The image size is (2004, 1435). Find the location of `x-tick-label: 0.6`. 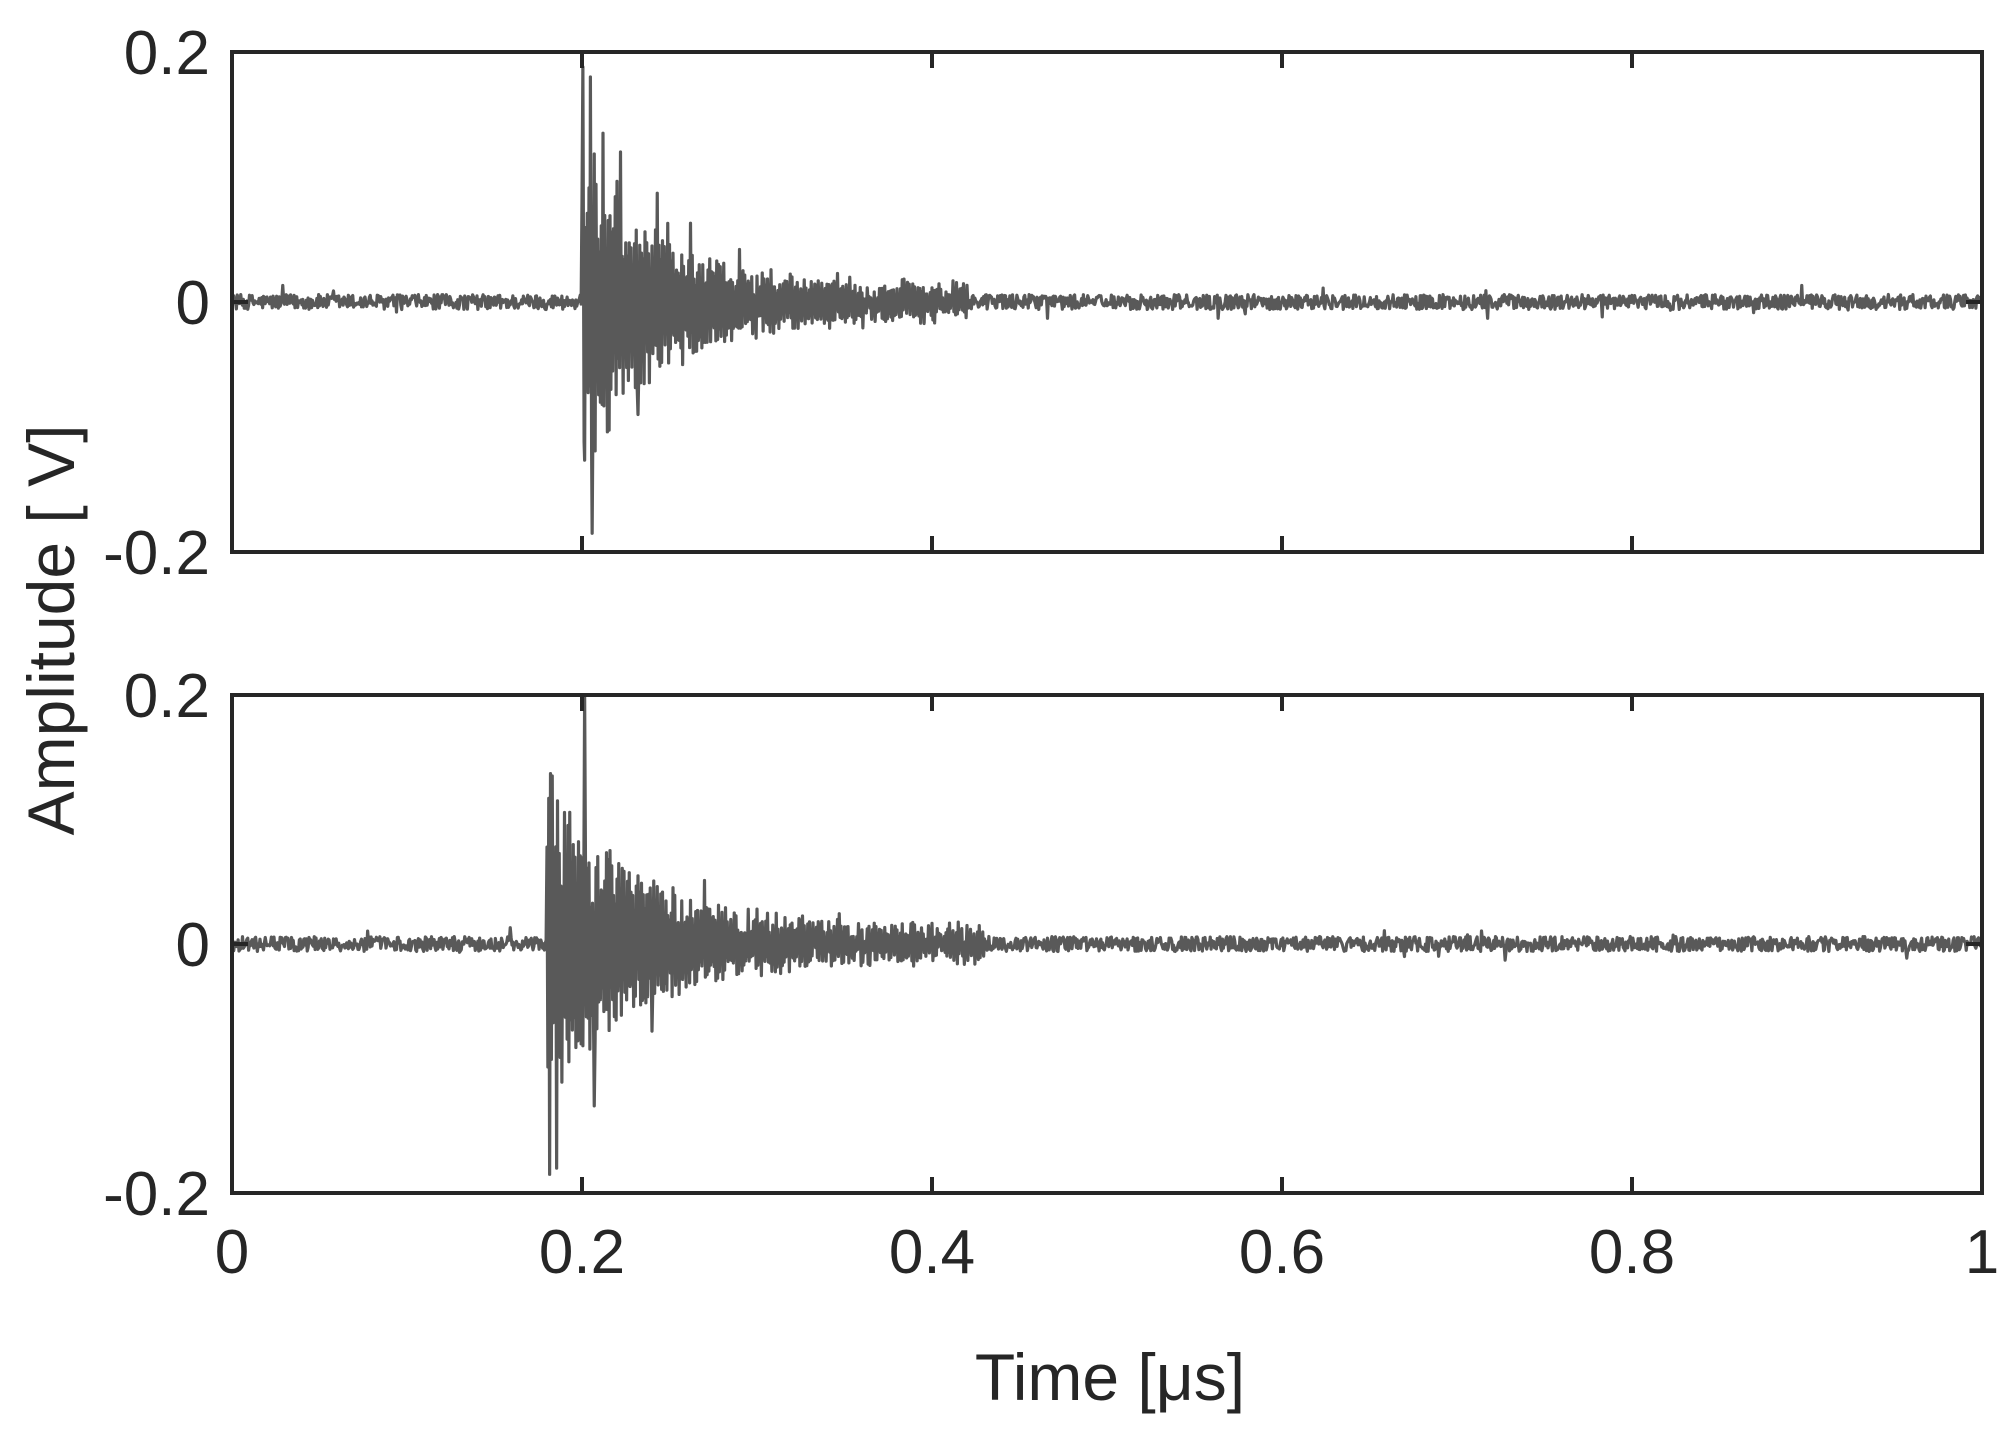

x-tick-label: 0.6 is located at coordinates (1282, 1252).